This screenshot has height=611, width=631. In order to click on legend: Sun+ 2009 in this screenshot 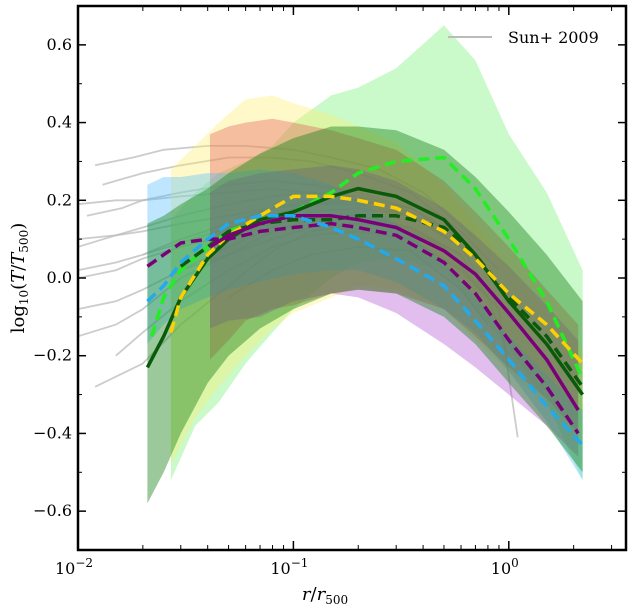, I will do `click(523, 37)`.